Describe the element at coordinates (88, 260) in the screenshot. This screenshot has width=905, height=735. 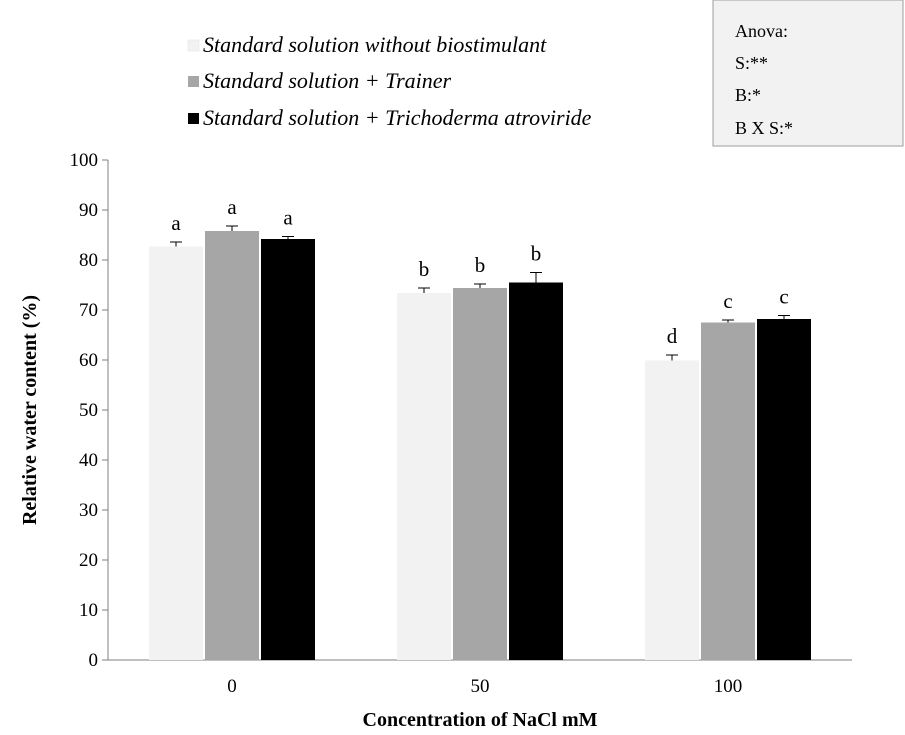
I see `y-tick-label: 80` at that location.